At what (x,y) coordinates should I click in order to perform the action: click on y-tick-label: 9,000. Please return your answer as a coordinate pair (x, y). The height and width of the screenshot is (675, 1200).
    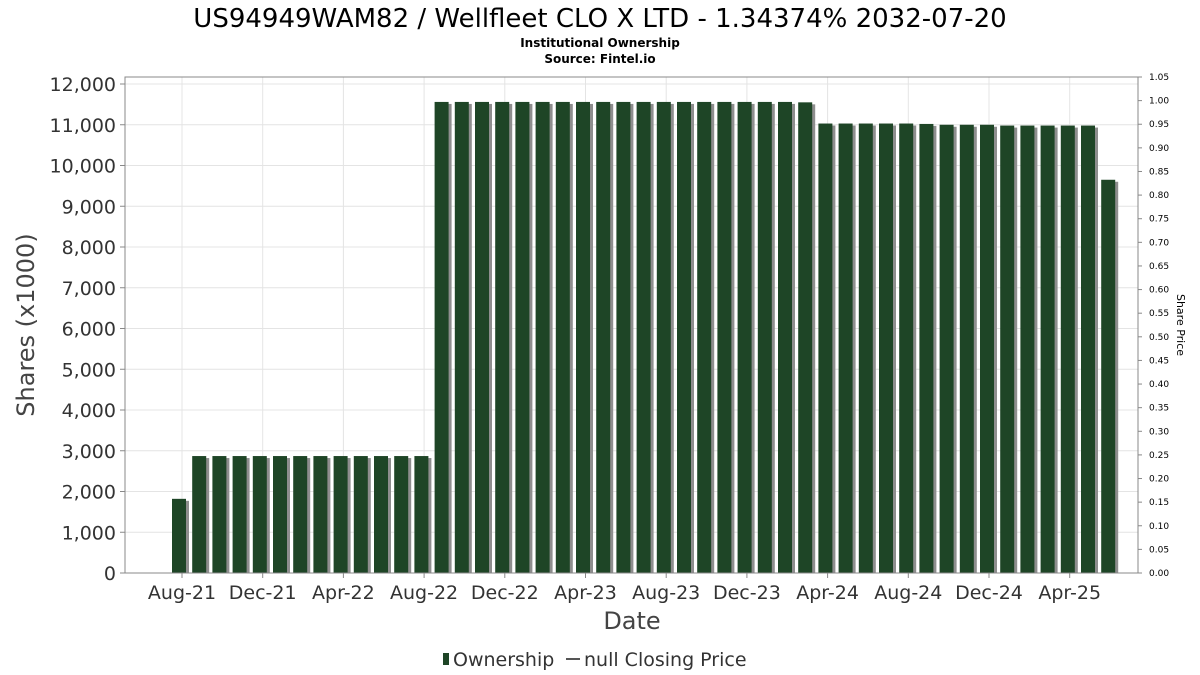
    Looking at the image, I should click on (89, 207).